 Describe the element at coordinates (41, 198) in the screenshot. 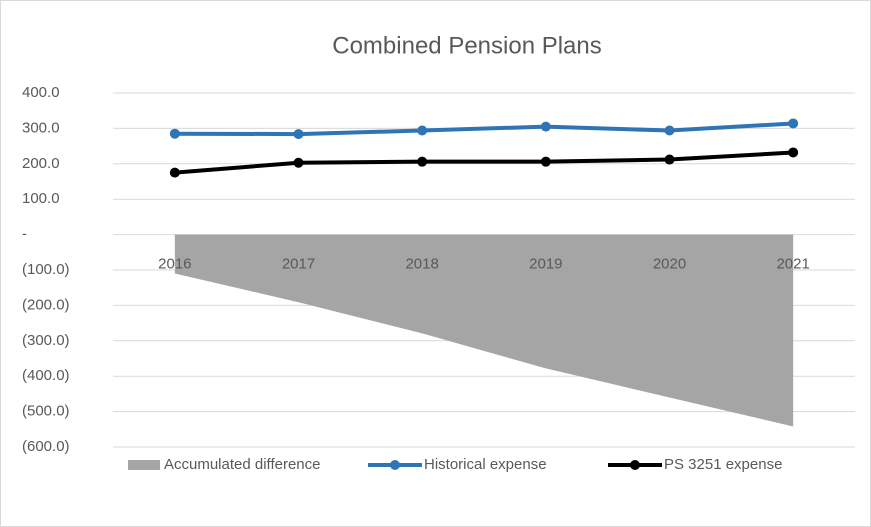

I see `y-tick-label: 100.0` at that location.